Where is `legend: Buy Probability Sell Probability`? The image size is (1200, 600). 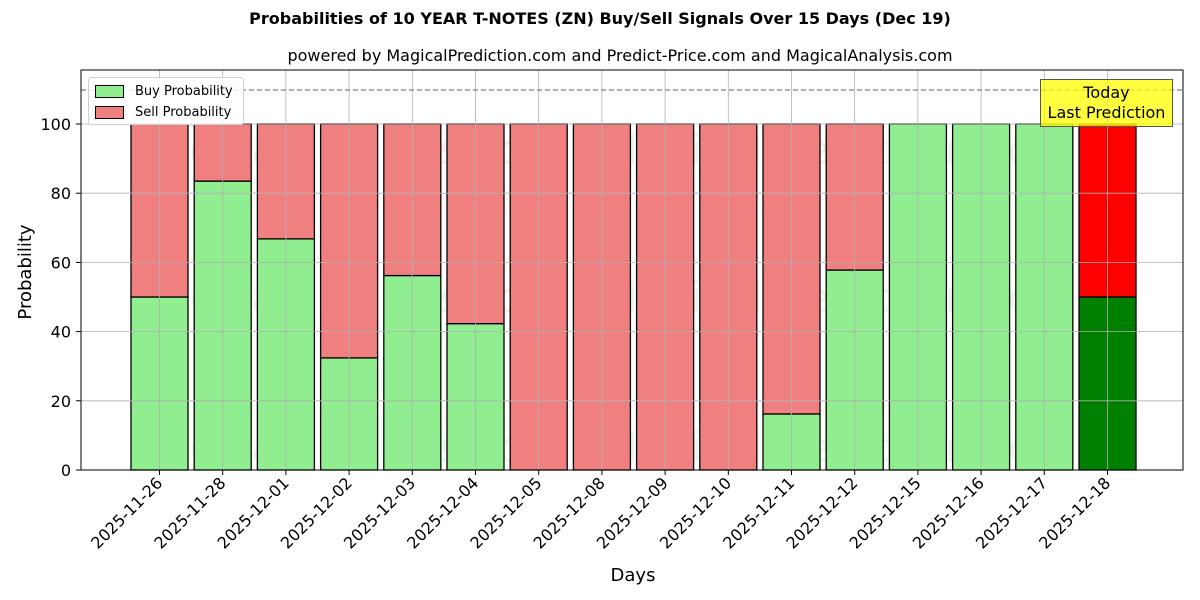
legend: Buy Probability Sell Probability is located at coordinates (166, 101).